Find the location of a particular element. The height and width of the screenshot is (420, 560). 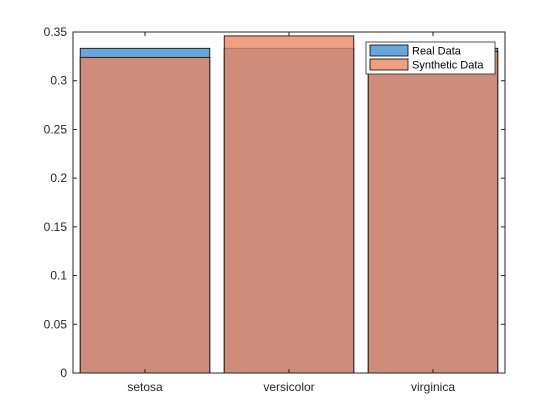

x-tick-label: versicolor is located at coordinates (288, 387).